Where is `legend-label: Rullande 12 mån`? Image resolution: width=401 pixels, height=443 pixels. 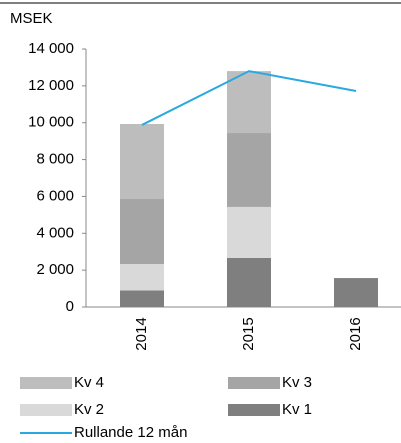
legend-label: Rullande 12 mån is located at coordinates (130, 432).